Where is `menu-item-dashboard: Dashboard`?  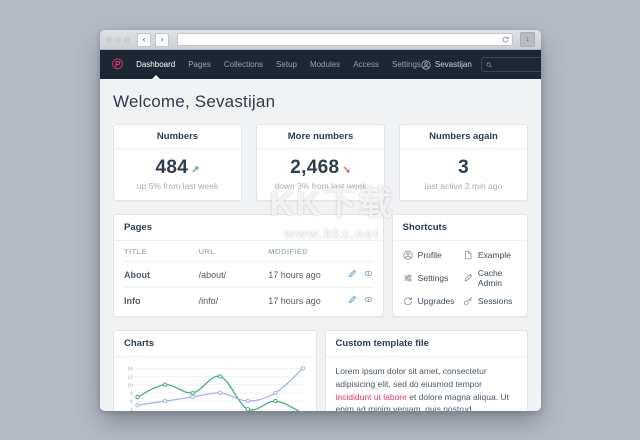 menu-item-dashboard: Dashboard is located at coordinates (155, 64).